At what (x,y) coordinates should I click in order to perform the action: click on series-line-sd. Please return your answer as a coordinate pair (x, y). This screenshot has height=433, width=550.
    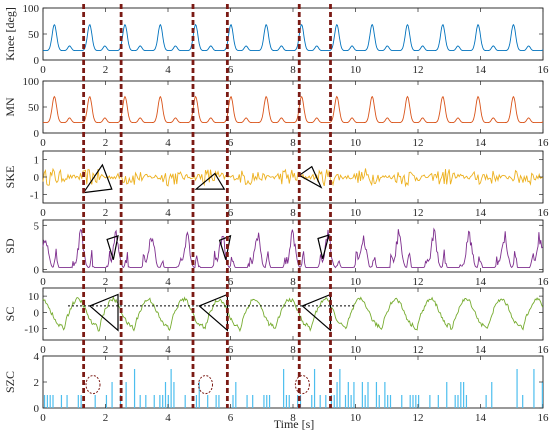
    Looking at the image, I should click on (292, 248).